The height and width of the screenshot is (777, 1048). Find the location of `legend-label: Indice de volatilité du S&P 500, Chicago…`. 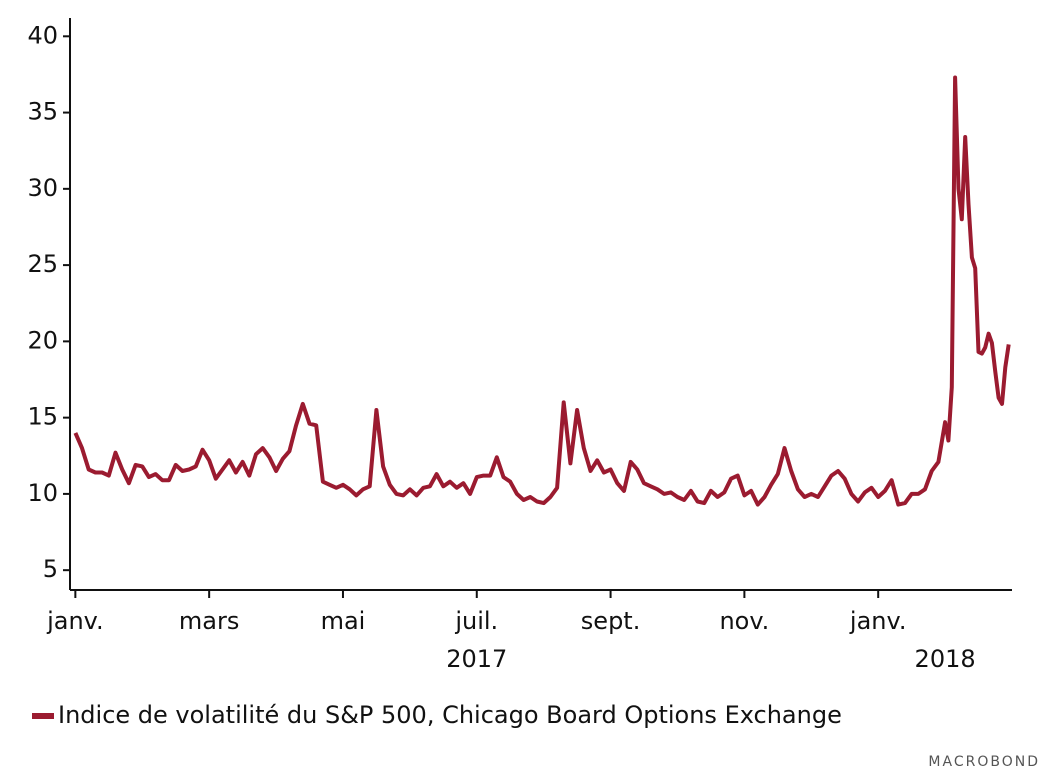

legend-label: Indice de volatilité du S&P 500, Chicago… is located at coordinates (450, 715).